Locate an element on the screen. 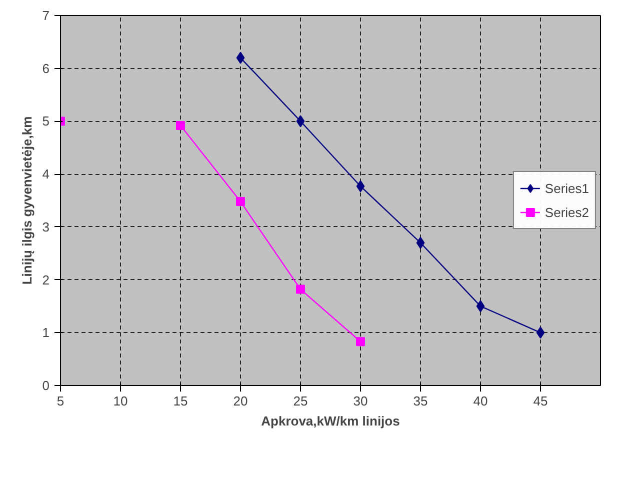 Image resolution: width=635 pixels, height=483 pixels. x-tick-label: 15 is located at coordinates (180, 401).